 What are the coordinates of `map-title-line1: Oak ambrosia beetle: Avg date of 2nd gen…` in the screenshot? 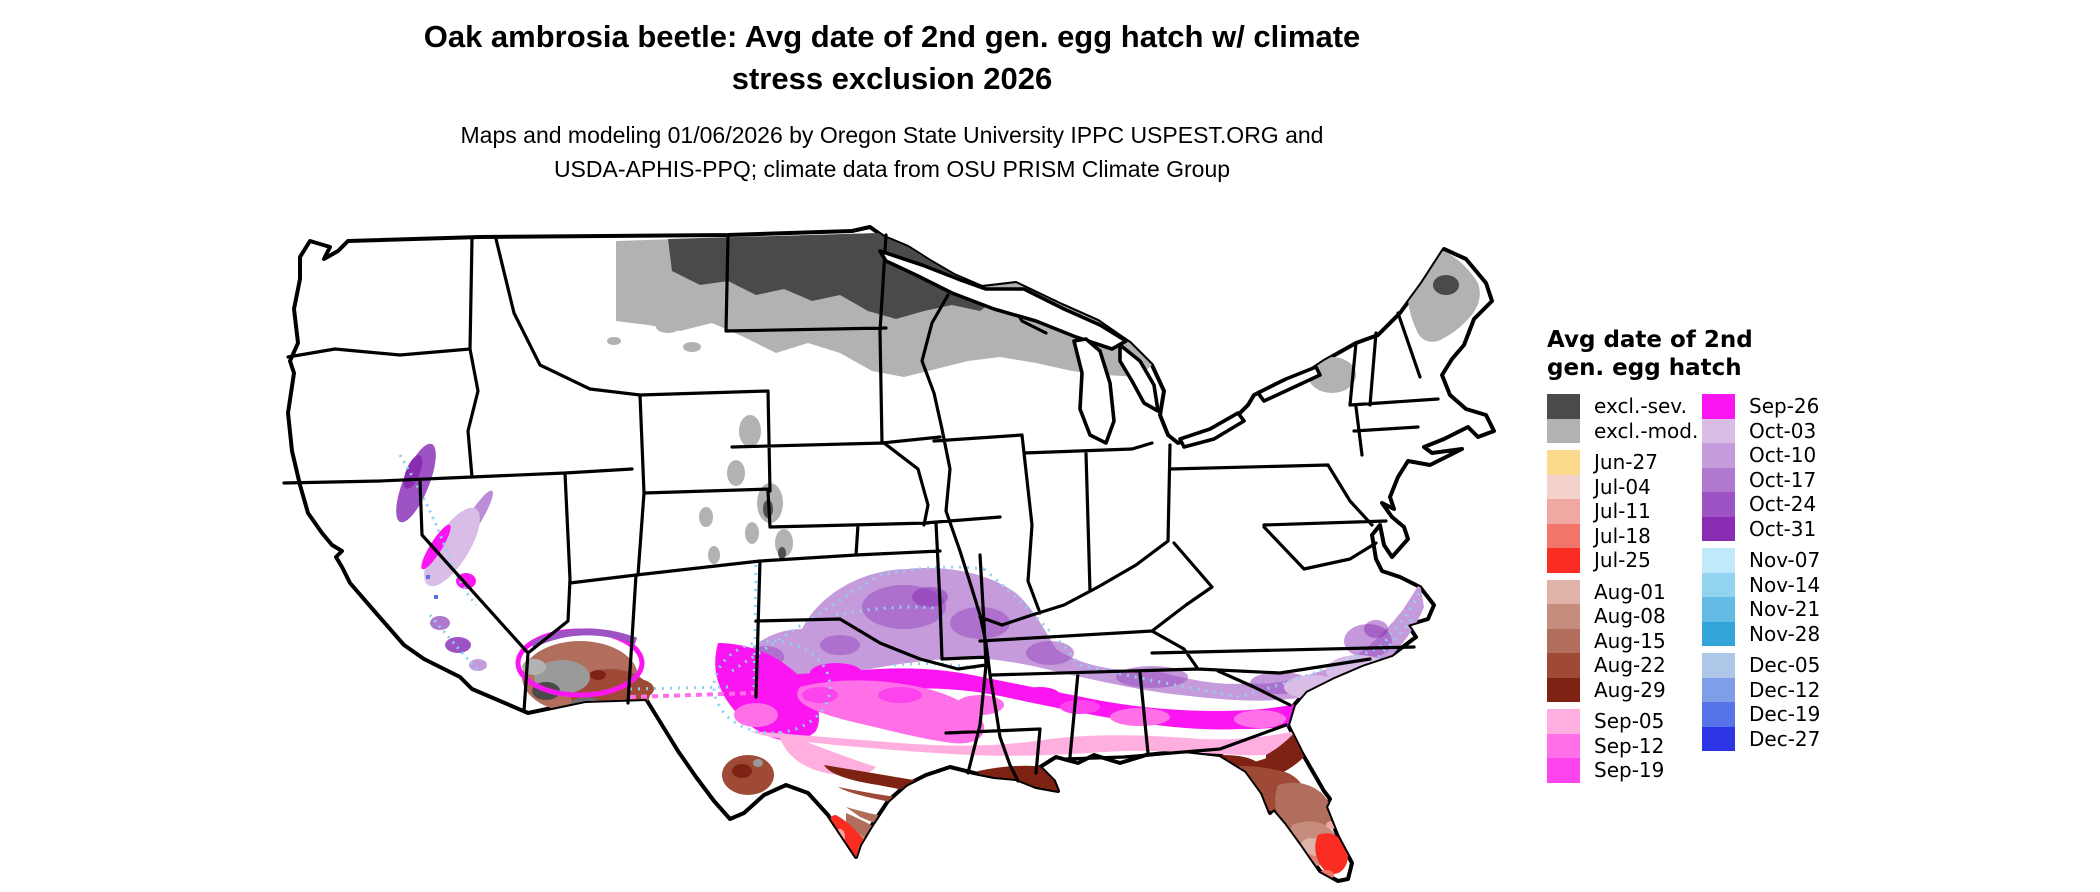 It's located at (892, 36).